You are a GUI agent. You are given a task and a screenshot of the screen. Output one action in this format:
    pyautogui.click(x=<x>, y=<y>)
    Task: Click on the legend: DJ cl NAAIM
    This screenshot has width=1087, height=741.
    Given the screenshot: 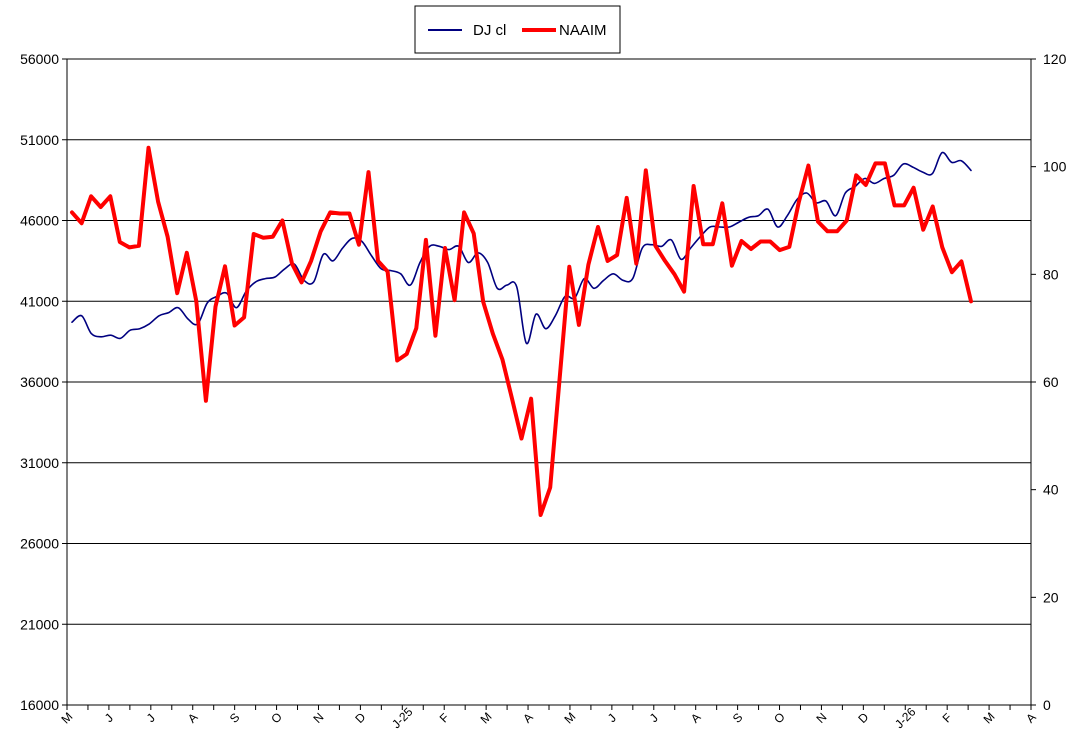 What is the action you would take?
    pyautogui.click(x=517, y=29)
    